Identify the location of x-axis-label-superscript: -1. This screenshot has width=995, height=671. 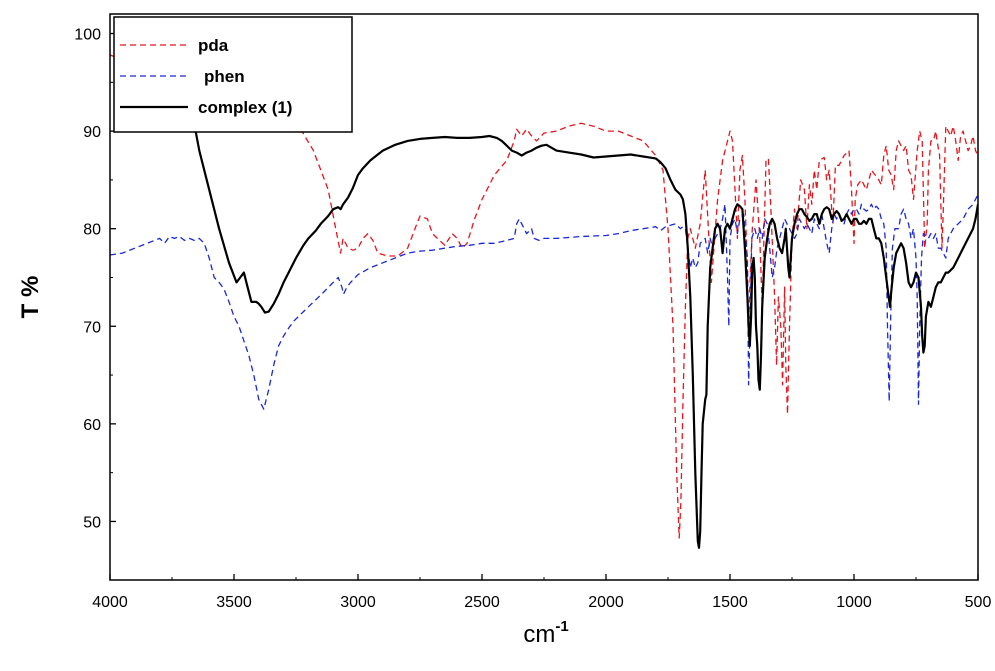
(561, 626).